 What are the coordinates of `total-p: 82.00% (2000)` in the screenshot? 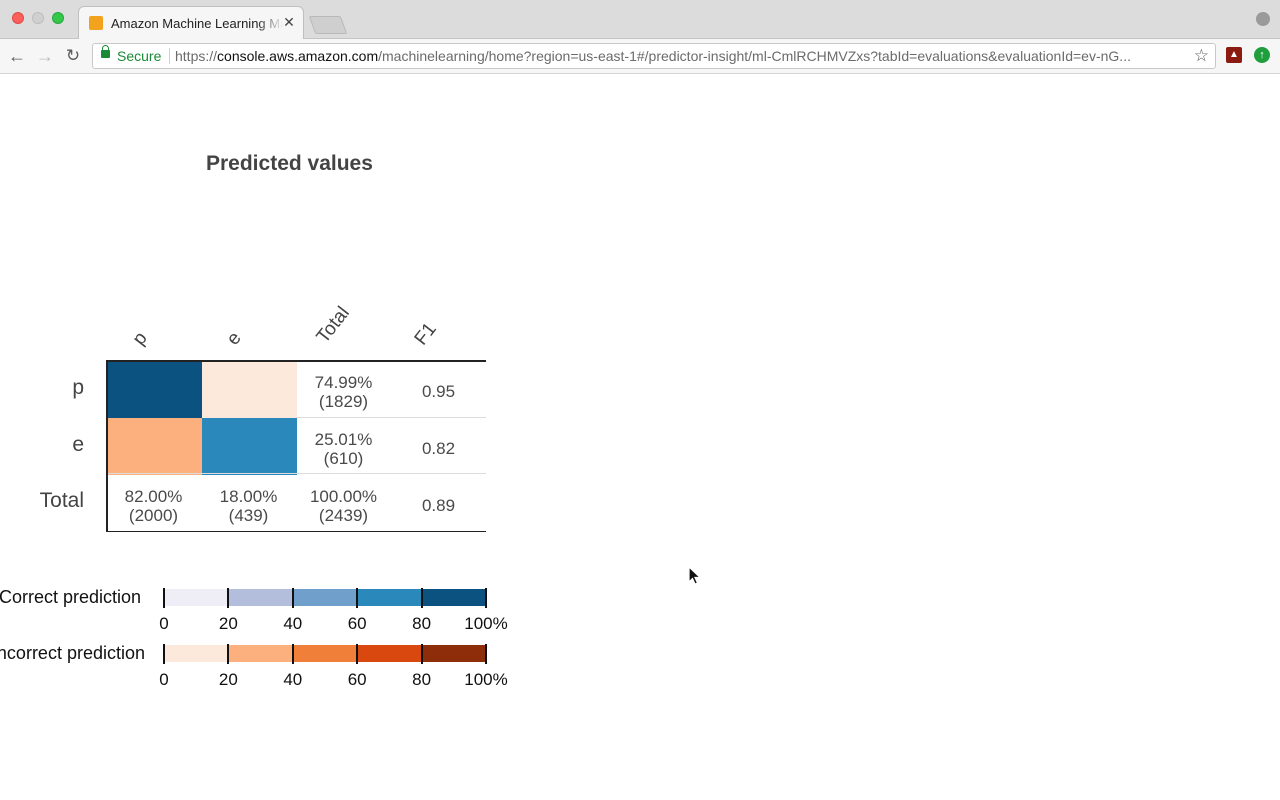 It's located at (153, 506).